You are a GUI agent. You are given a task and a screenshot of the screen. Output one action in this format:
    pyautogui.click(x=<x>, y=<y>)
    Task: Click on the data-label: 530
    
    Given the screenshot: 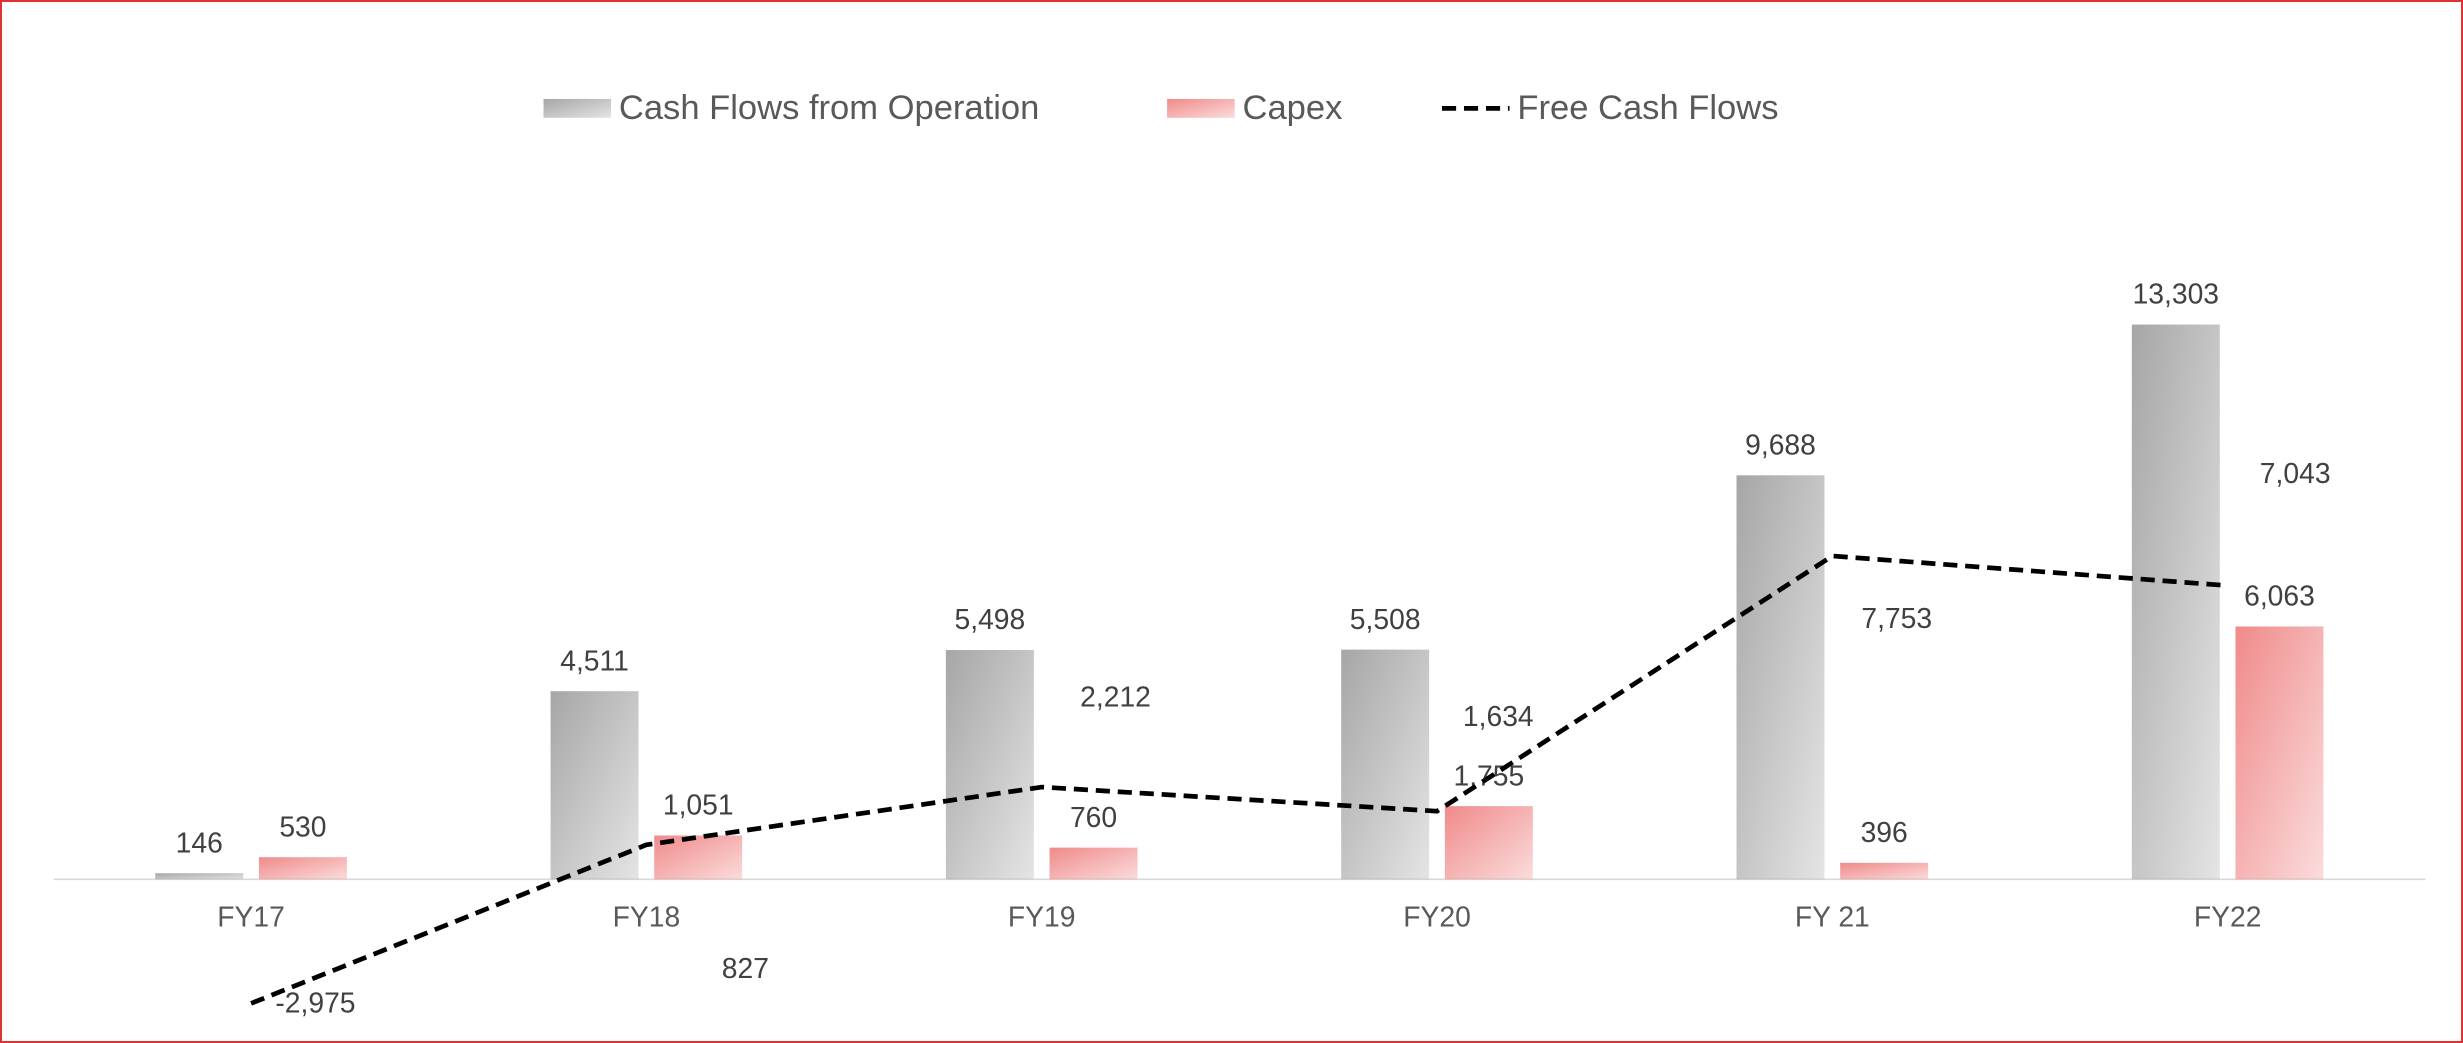 What is the action you would take?
    pyautogui.click(x=302, y=826)
    